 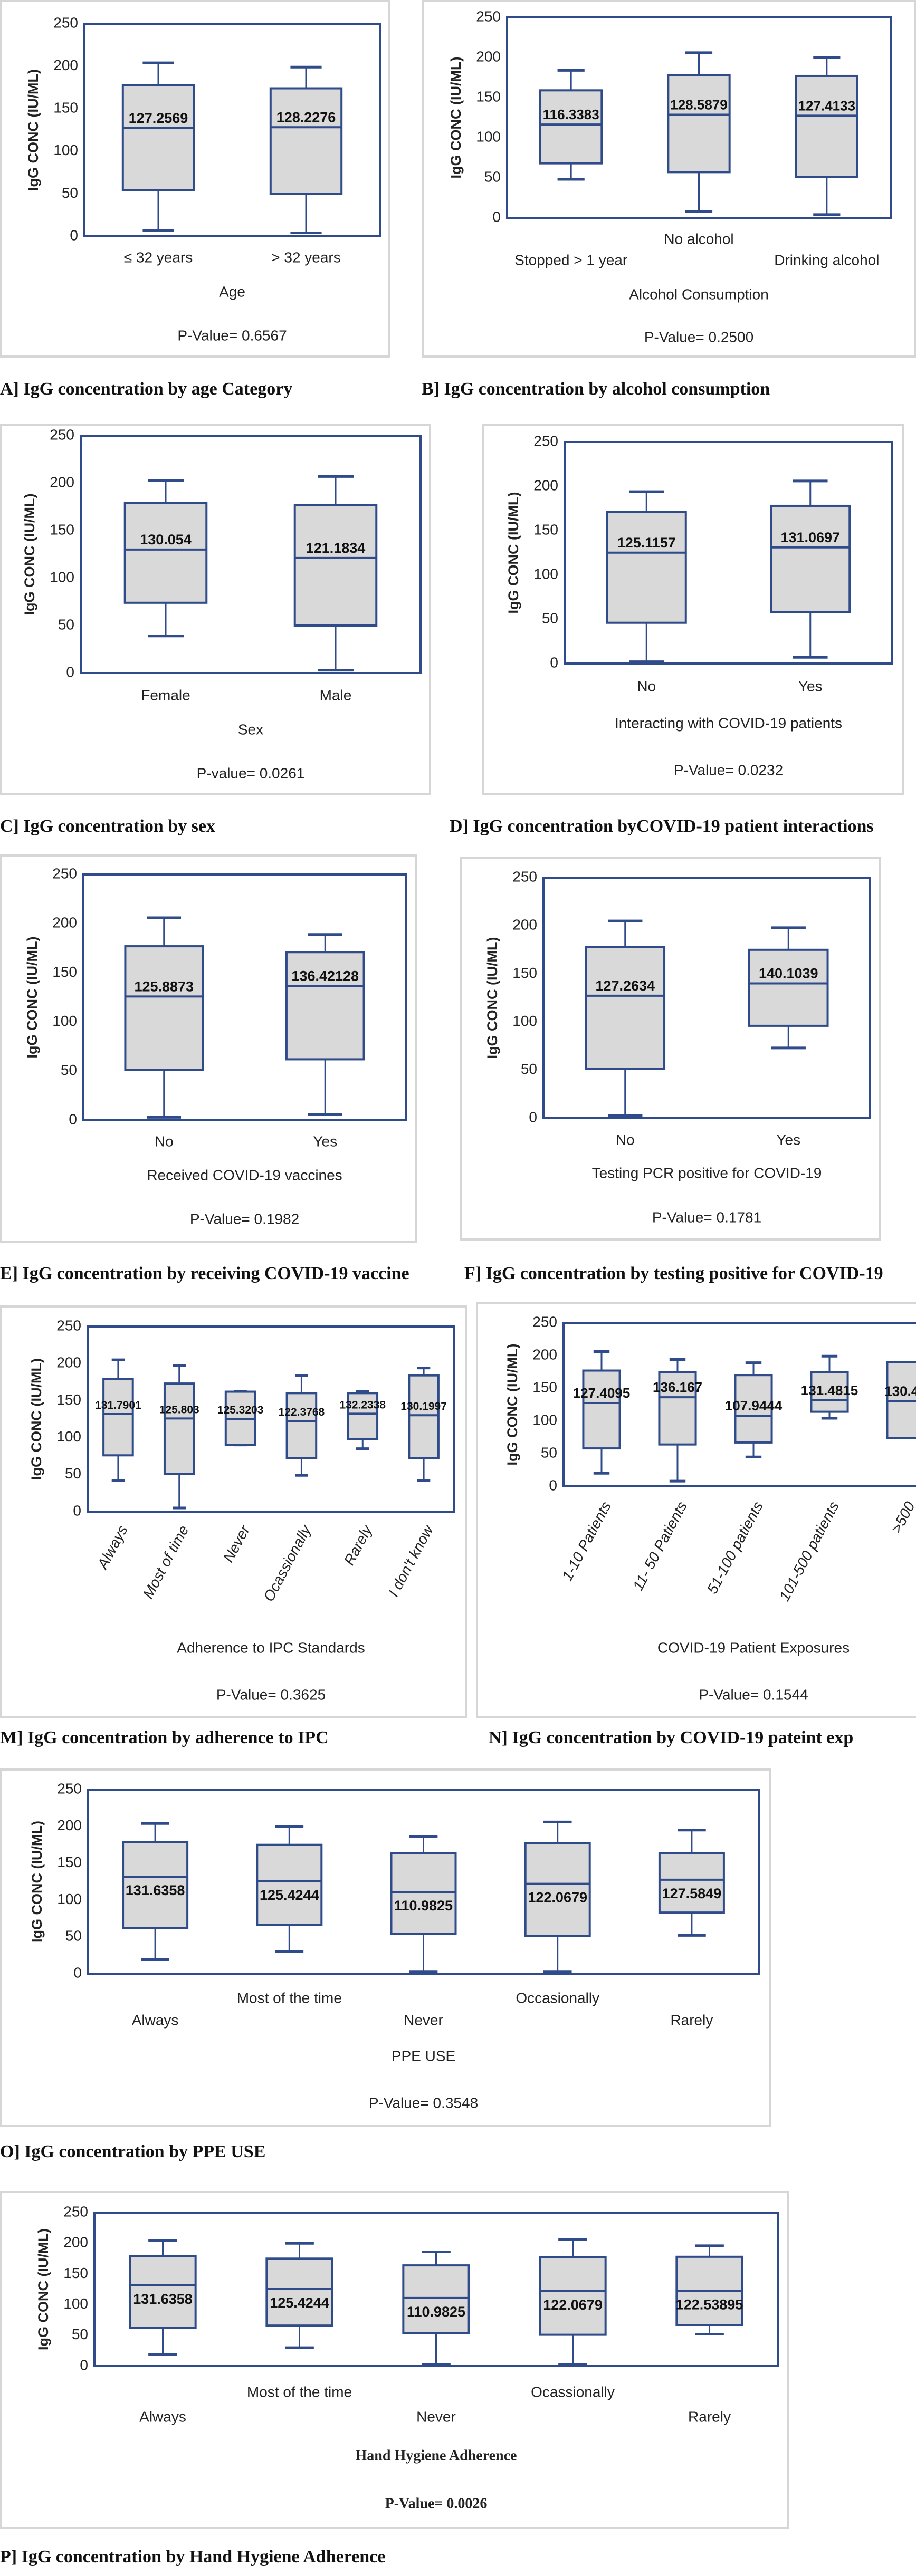 I want to click on median-value-label: 131.0697, so click(x=810, y=537).